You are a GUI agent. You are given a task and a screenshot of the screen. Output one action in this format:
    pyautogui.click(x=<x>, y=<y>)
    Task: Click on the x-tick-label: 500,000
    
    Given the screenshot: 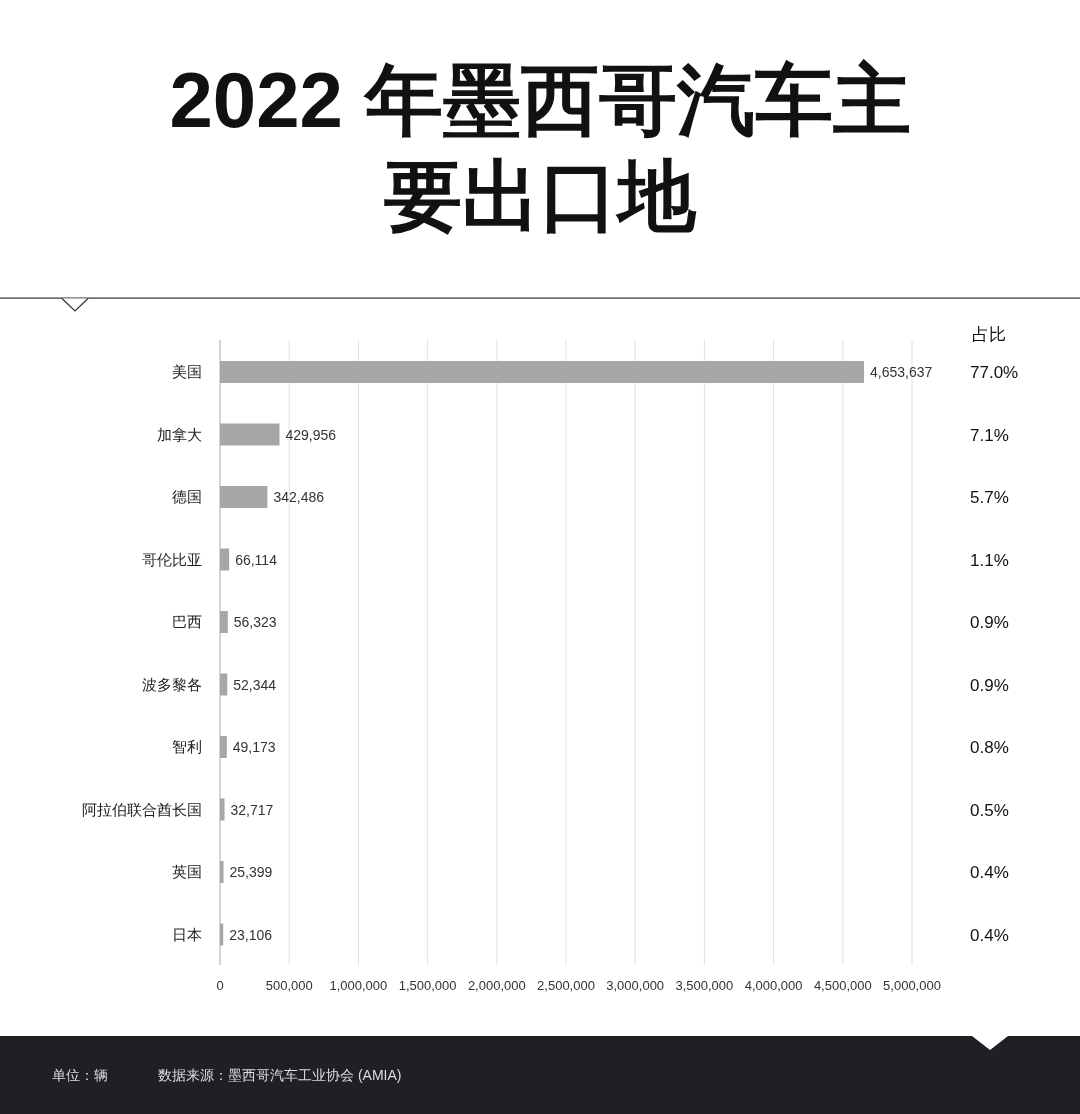 What is the action you would take?
    pyautogui.click(x=289, y=985)
    